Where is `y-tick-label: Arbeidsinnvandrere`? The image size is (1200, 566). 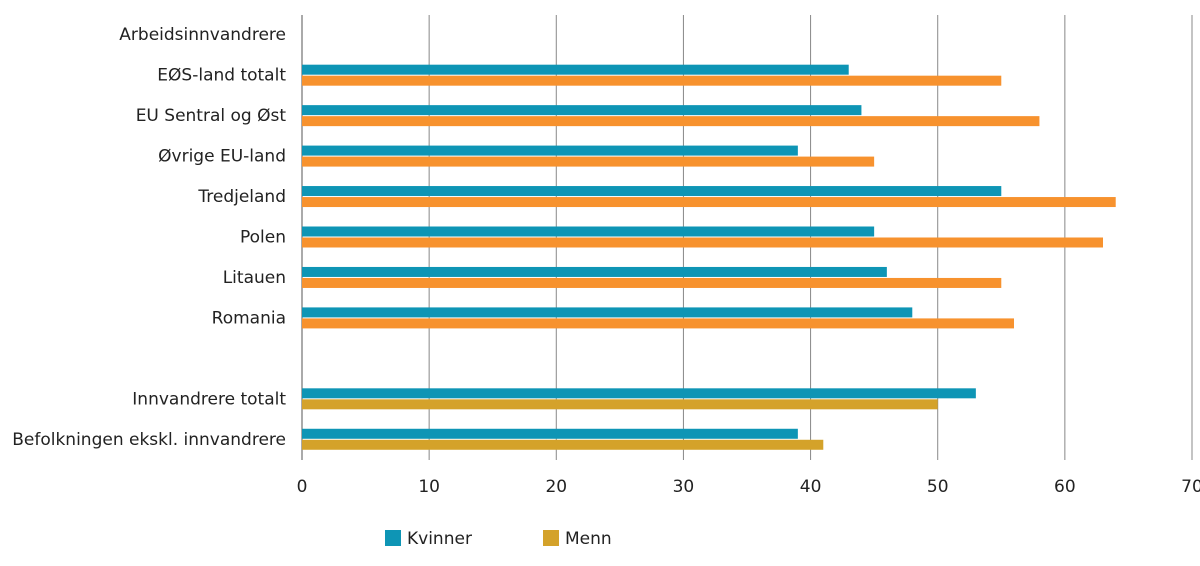
y-tick-label: Arbeidsinnvandrere is located at coordinates (202, 35).